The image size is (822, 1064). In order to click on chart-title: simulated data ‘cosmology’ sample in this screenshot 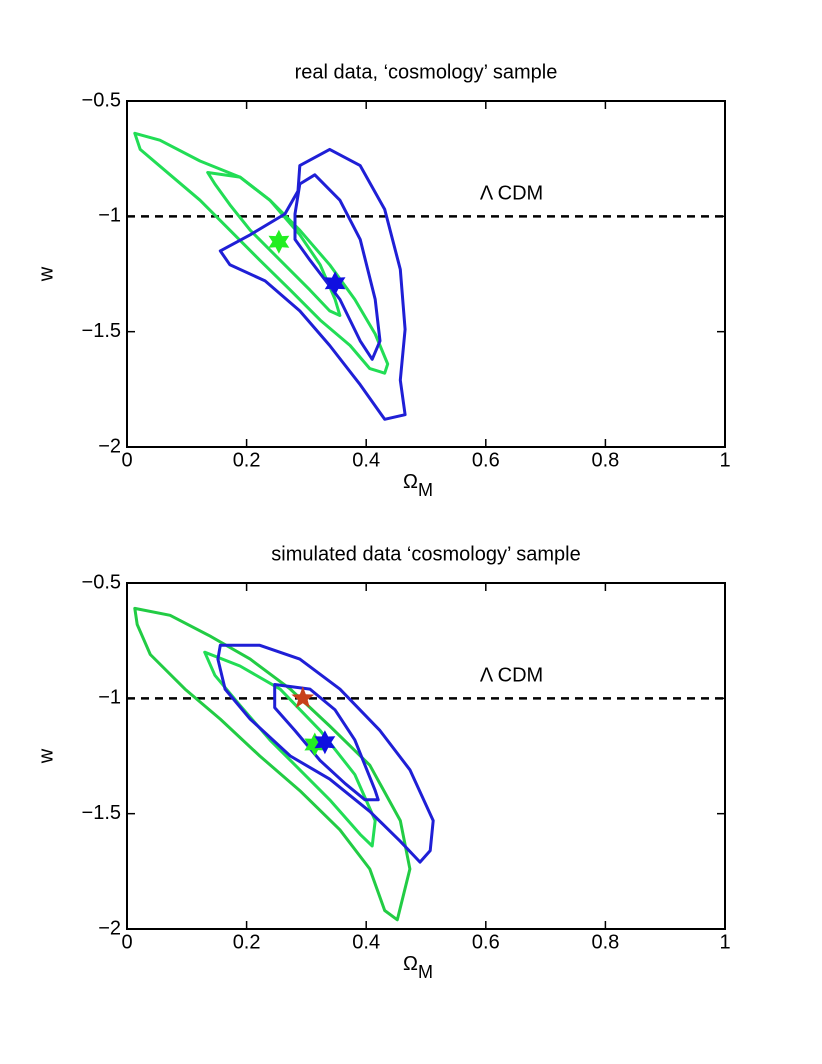, I will do `click(425, 554)`.